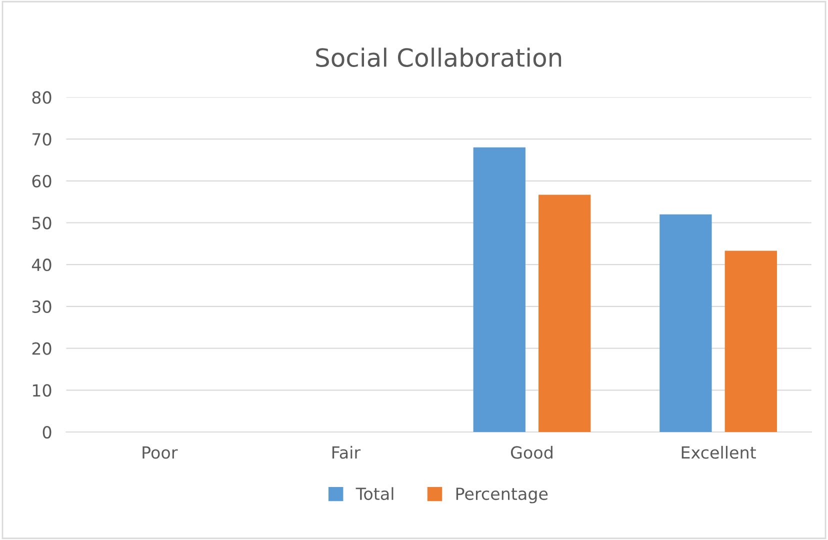 The height and width of the screenshot is (540, 828). I want to click on y-tick-label: 80, so click(42, 97).